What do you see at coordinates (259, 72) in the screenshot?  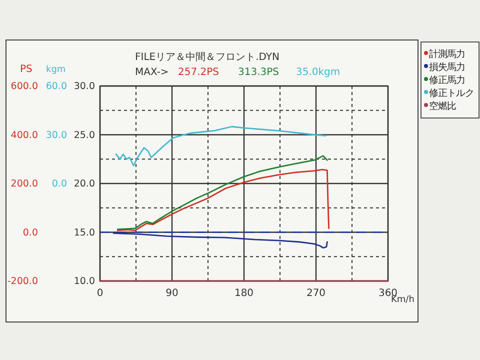 I see `text: 313.3PS` at bounding box center [259, 72].